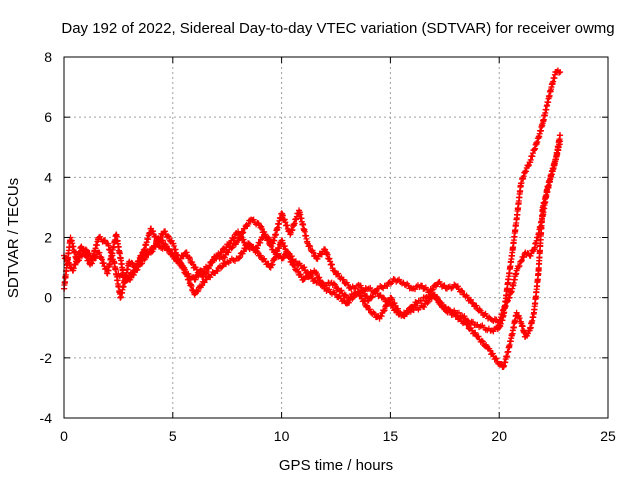  Describe the element at coordinates (46, 418) in the screenshot. I see `y-tick-label: -4` at that location.